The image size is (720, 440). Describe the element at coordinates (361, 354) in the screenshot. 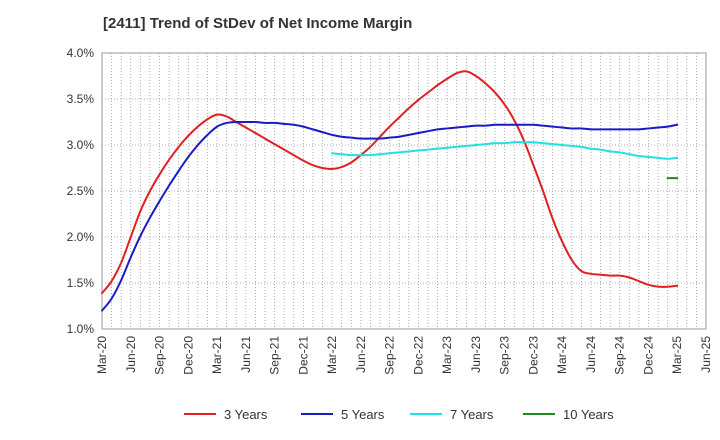

I see `x-tick-label: Jun-22` at that location.